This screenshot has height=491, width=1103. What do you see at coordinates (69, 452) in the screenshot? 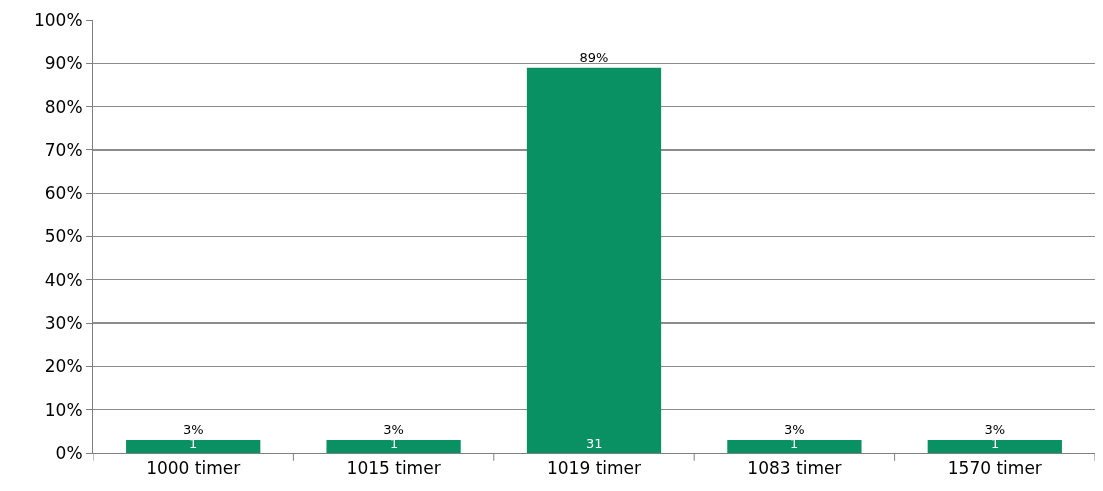
I see `y-tick-label: 0%` at bounding box center [69, 452].